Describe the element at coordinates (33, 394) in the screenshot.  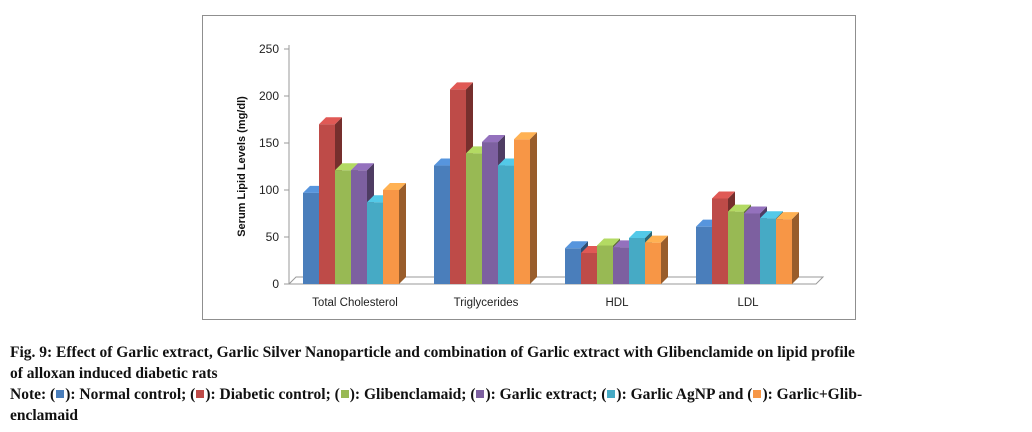
I see `note-prefix: Note: (` at that location.